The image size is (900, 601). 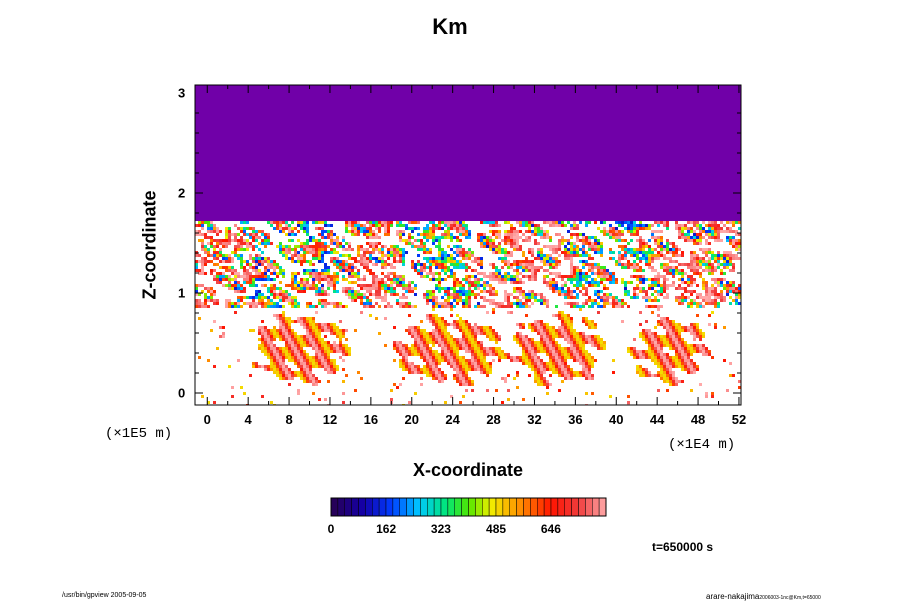 I want to click on footer-left: /usr/bin/gpview 2005-09-05, so click(x=104, y=595).